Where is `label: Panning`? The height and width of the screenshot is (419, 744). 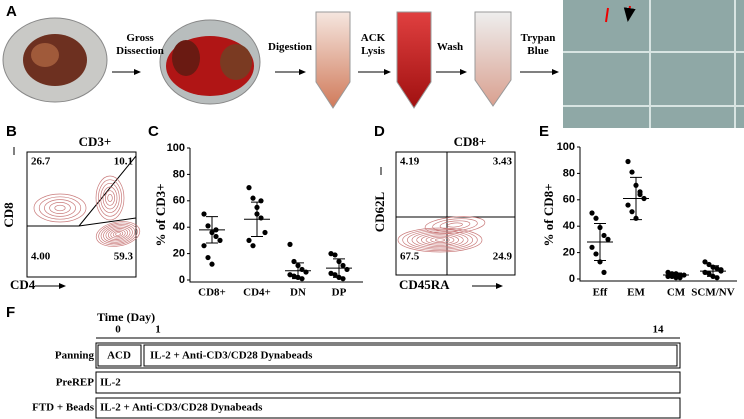
label: Panning is located at coordinates (75, 356).